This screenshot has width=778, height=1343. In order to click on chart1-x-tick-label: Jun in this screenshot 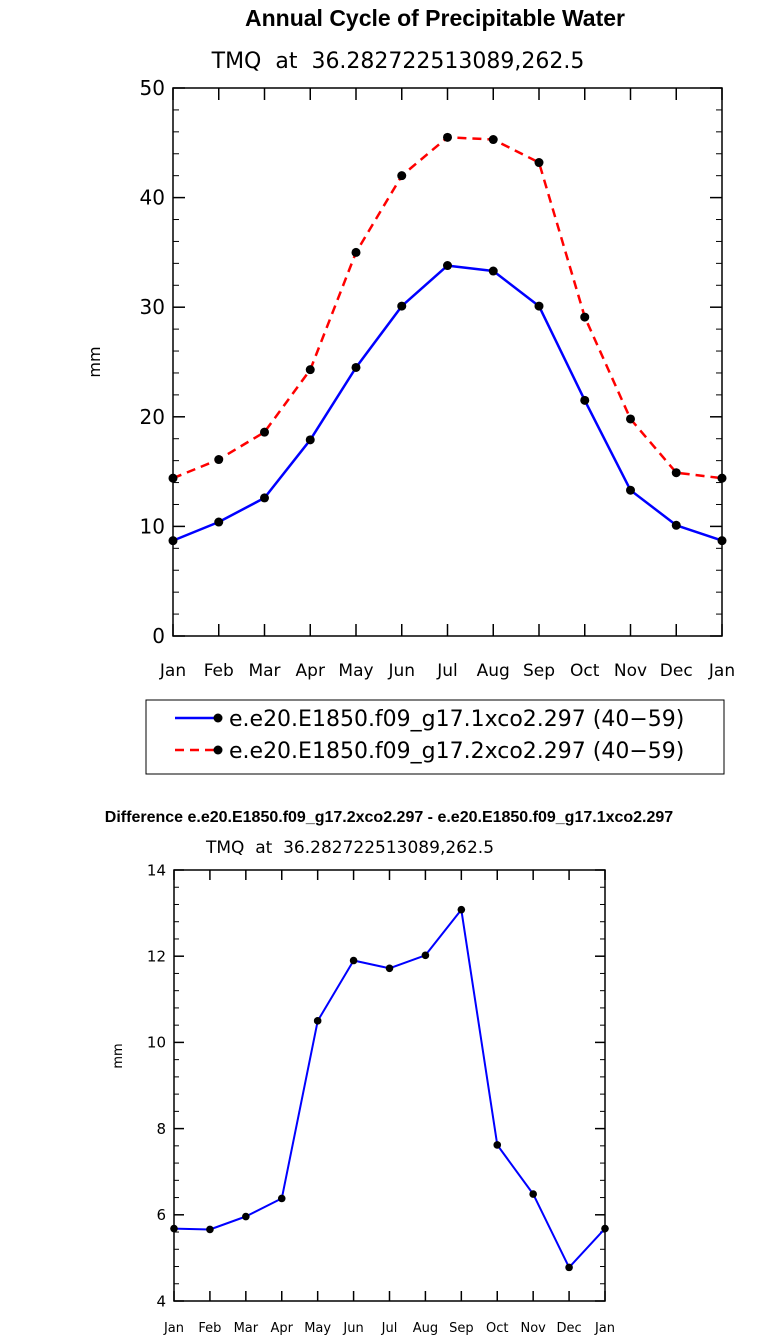, I will do `click(401, 671)`.